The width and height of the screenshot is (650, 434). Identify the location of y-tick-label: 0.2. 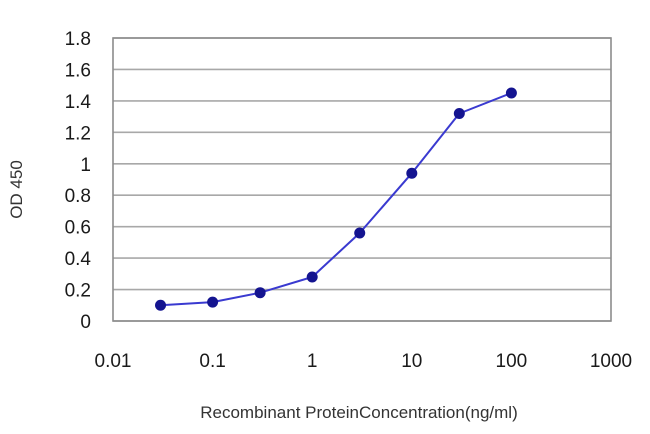
(78, 291).